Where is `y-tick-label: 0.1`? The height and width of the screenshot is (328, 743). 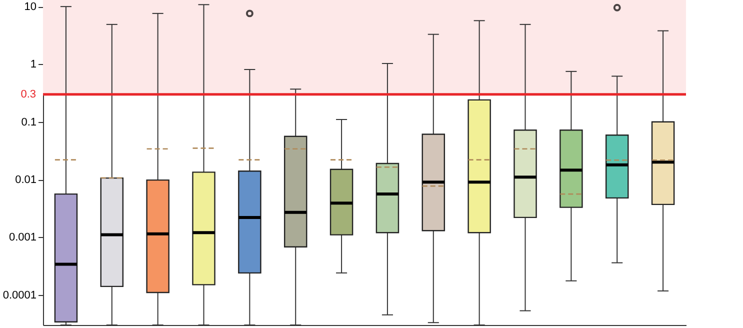
y-tick-label: 0.1 is located at coordinates (28, 122).